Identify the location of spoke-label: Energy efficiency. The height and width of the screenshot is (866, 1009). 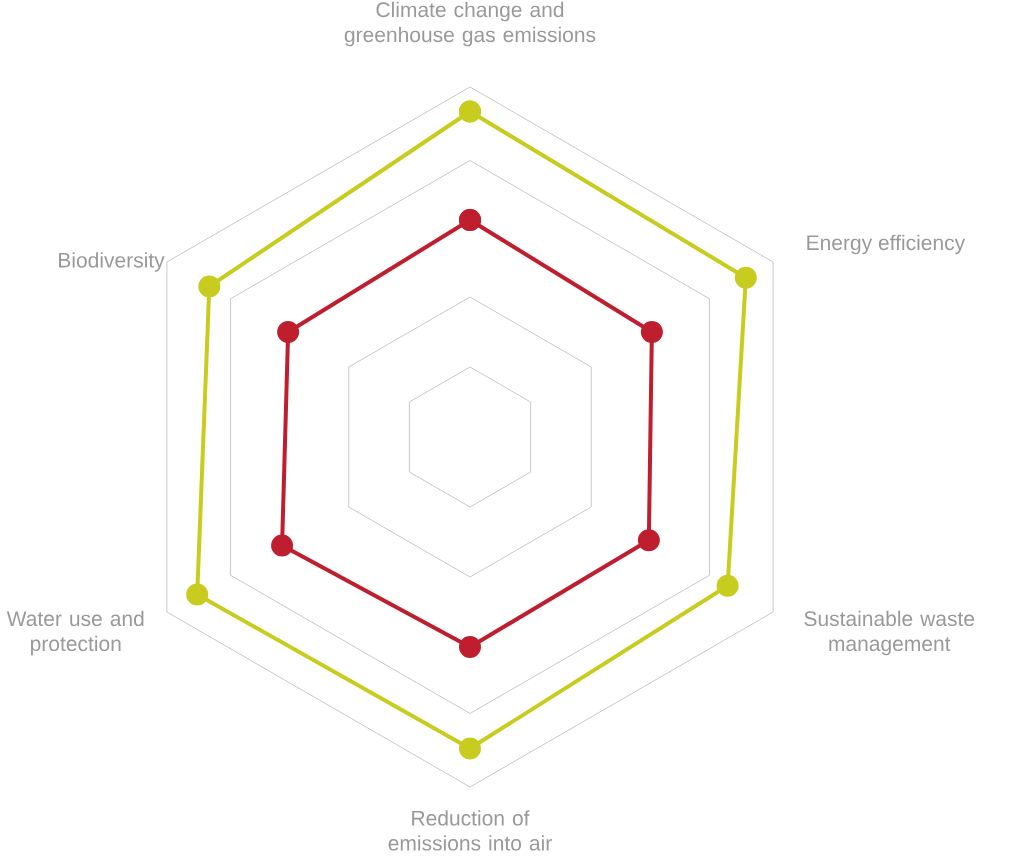
(886, 244).